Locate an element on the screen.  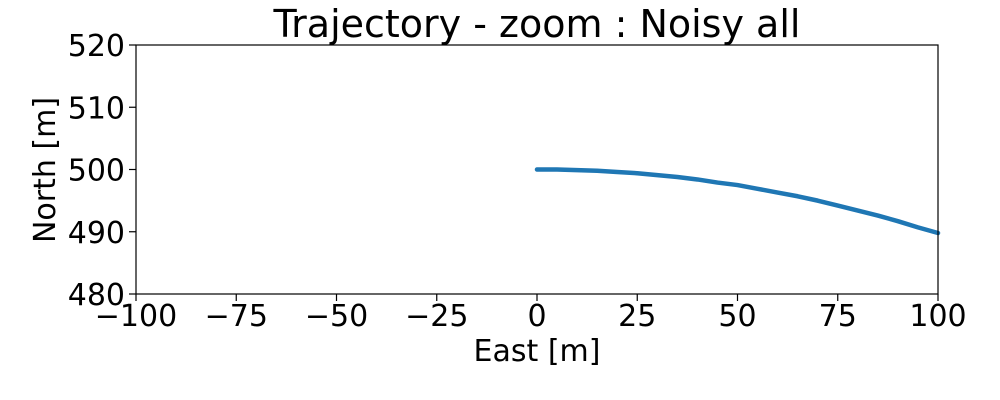
x-tick-label: 25 is located at coordinates (637, 316).